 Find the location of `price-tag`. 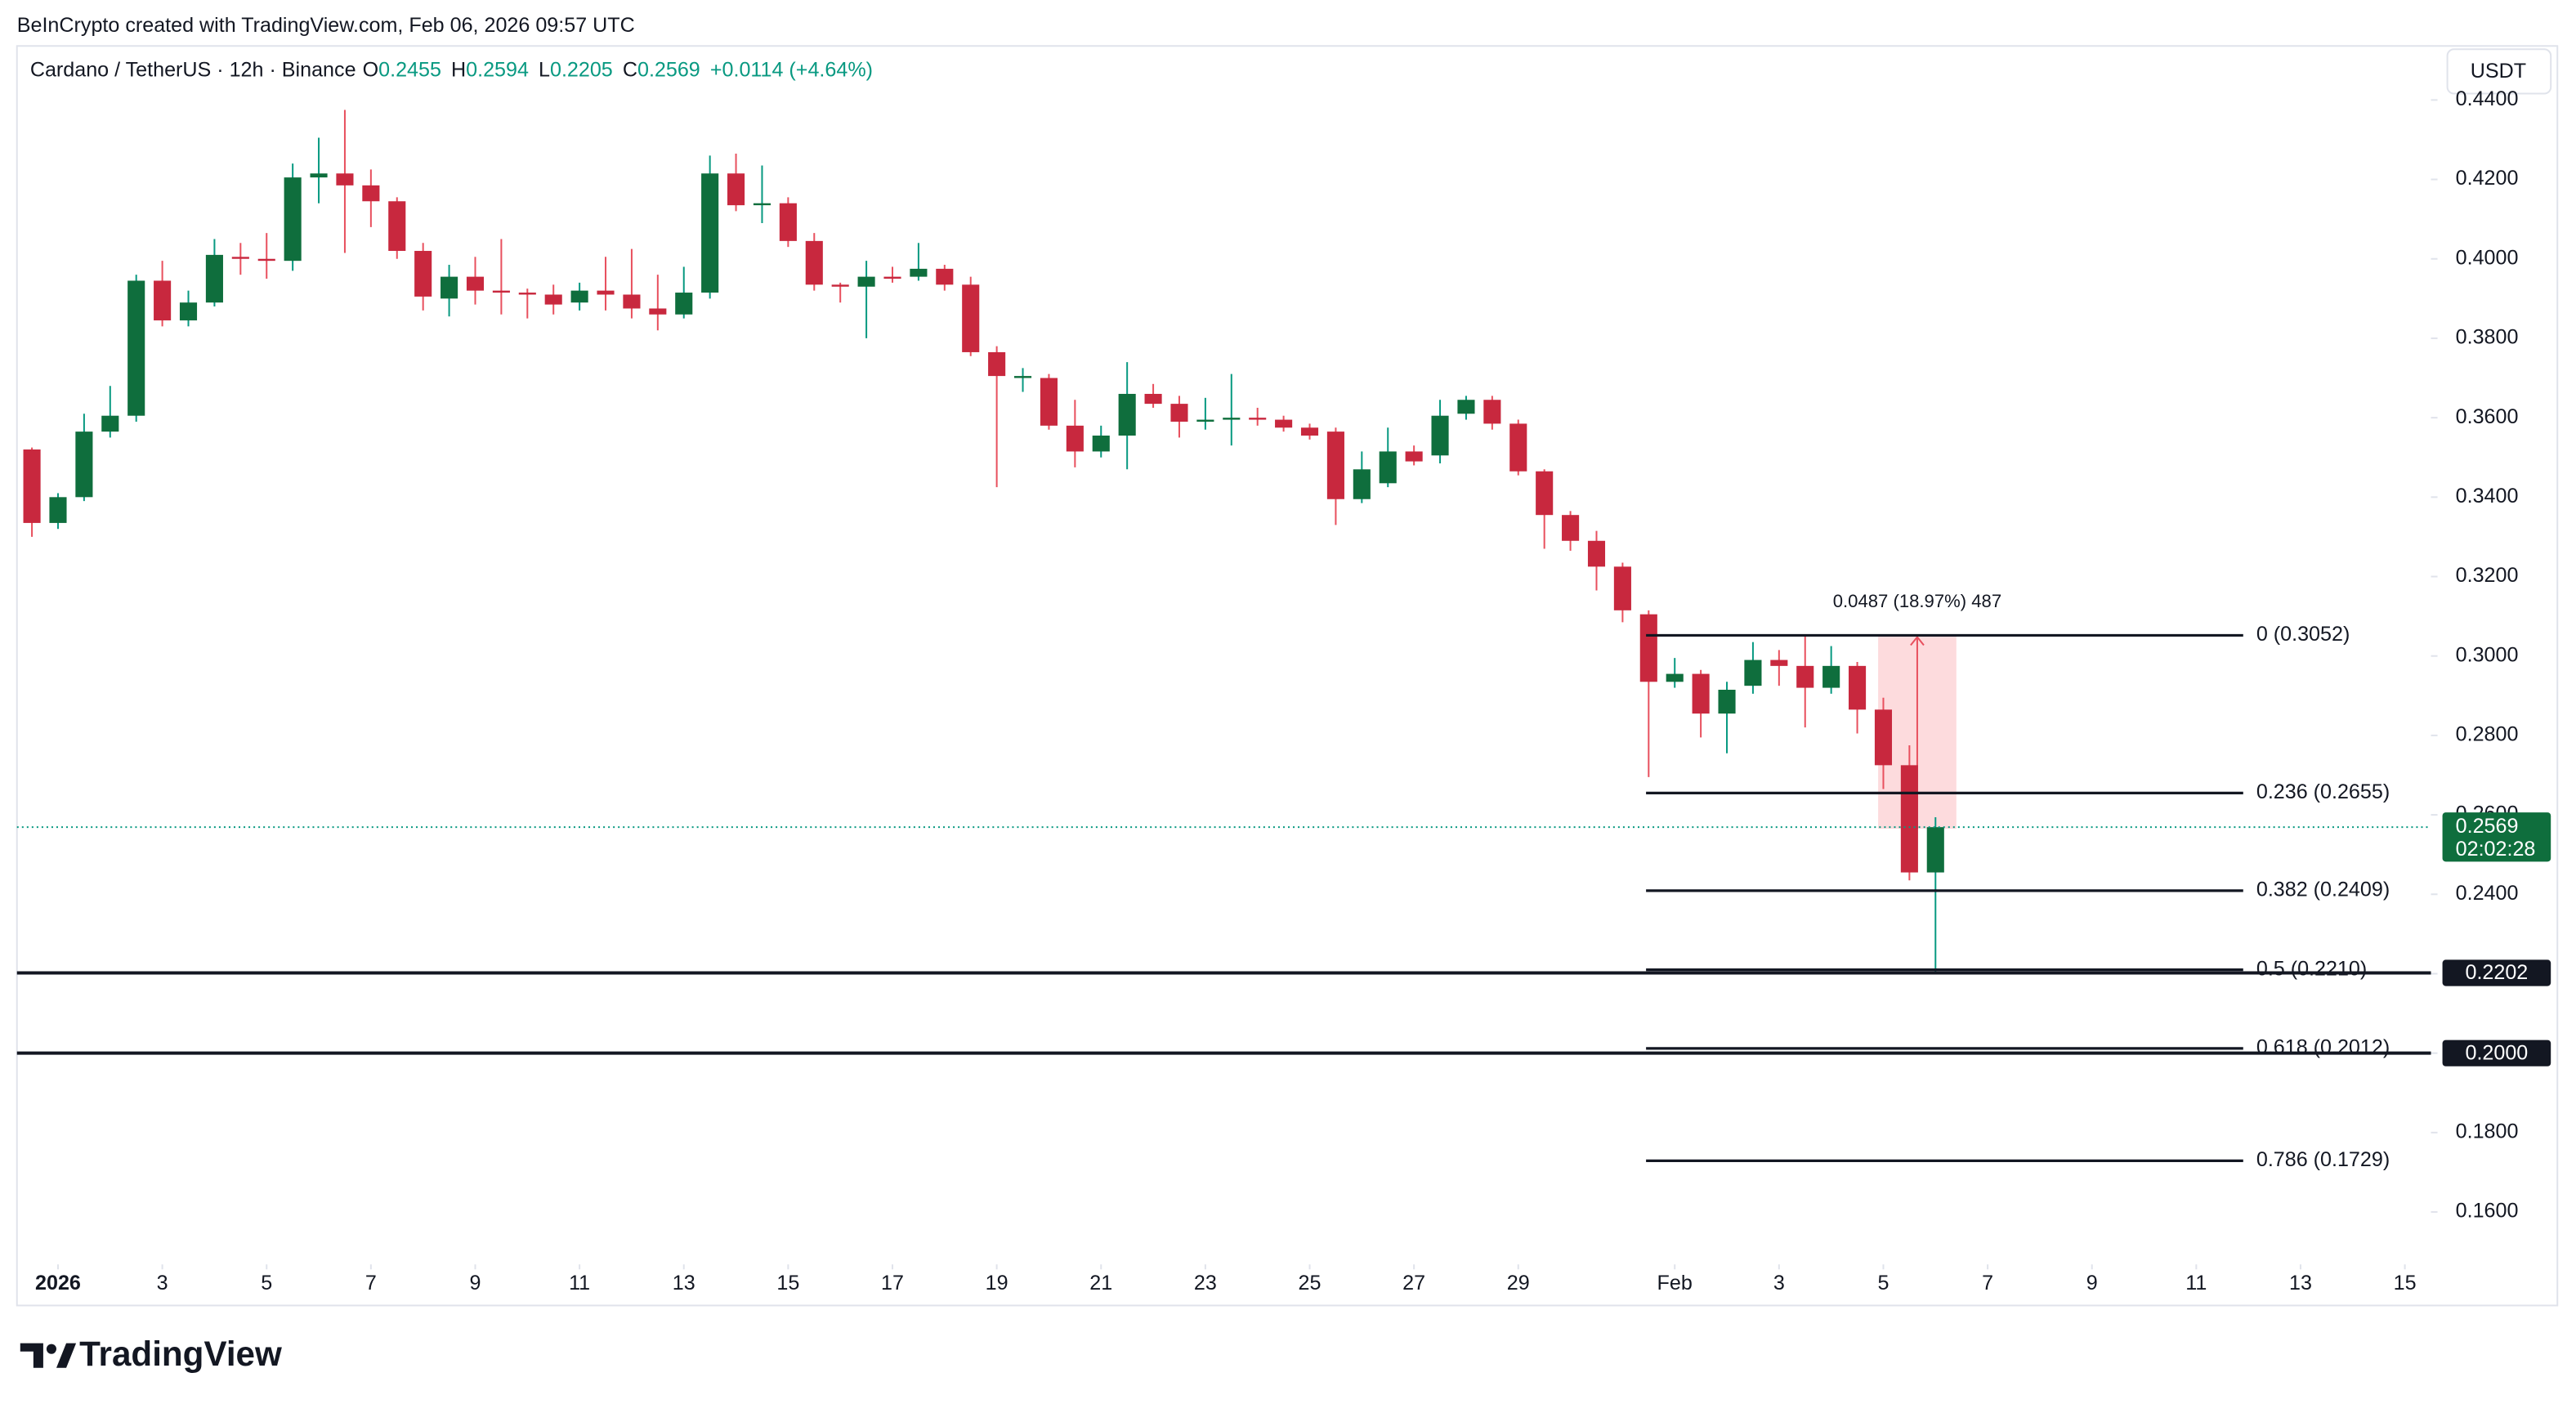

price-tag is located at coordinates (2496, 1053).